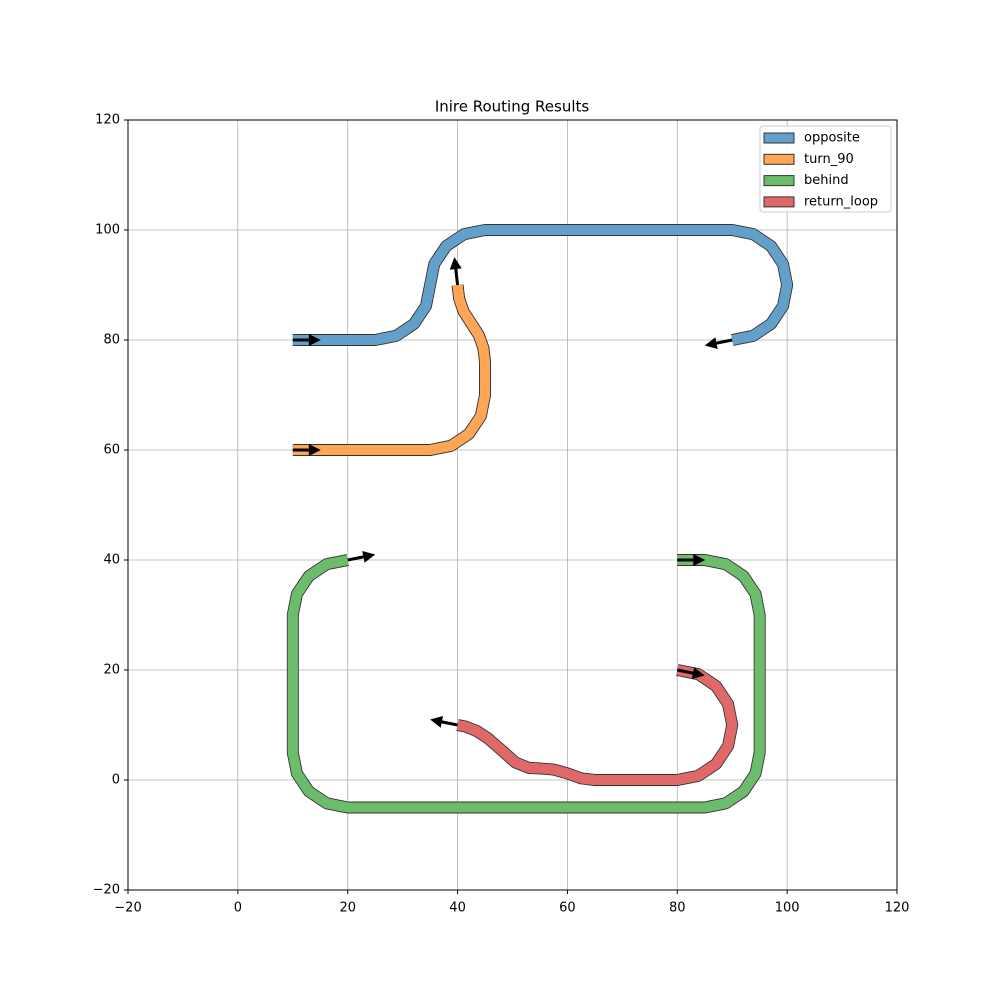  What do you see at coordinates (826, 180) in the screenshot?
I see `legend-label: behind` at bounding box center [826, 180].